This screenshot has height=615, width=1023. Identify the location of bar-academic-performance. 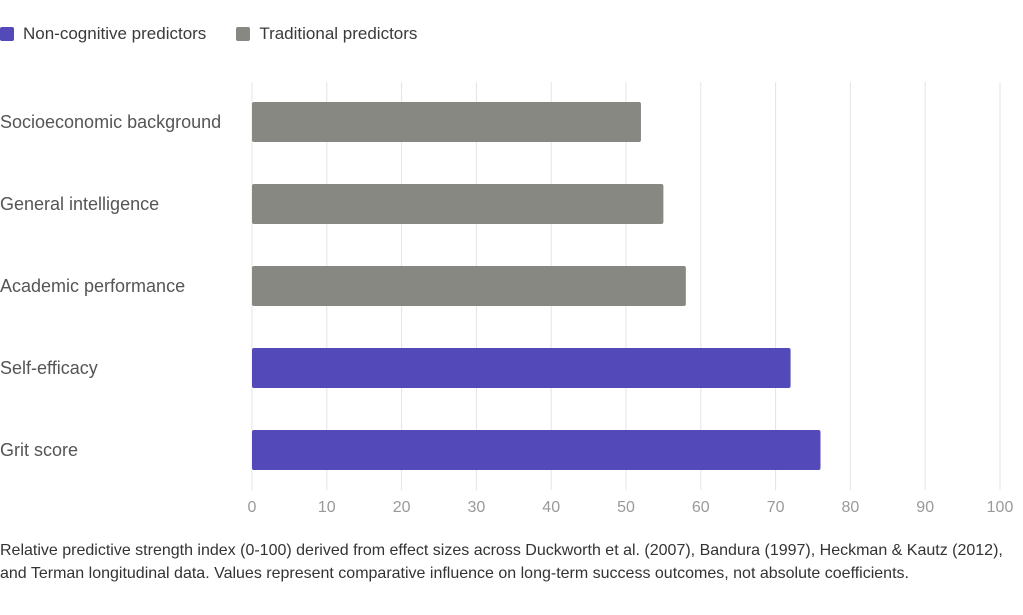
(469, 286).